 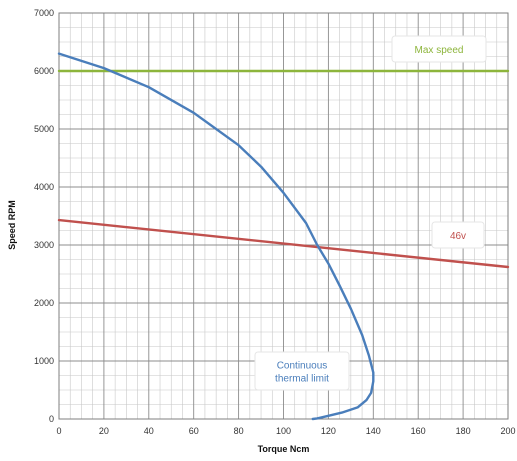 What do you see at coordinates (44, 187) in the screenshot?
I see `y-tick-label: 4000` at bounding box center [44, 187].